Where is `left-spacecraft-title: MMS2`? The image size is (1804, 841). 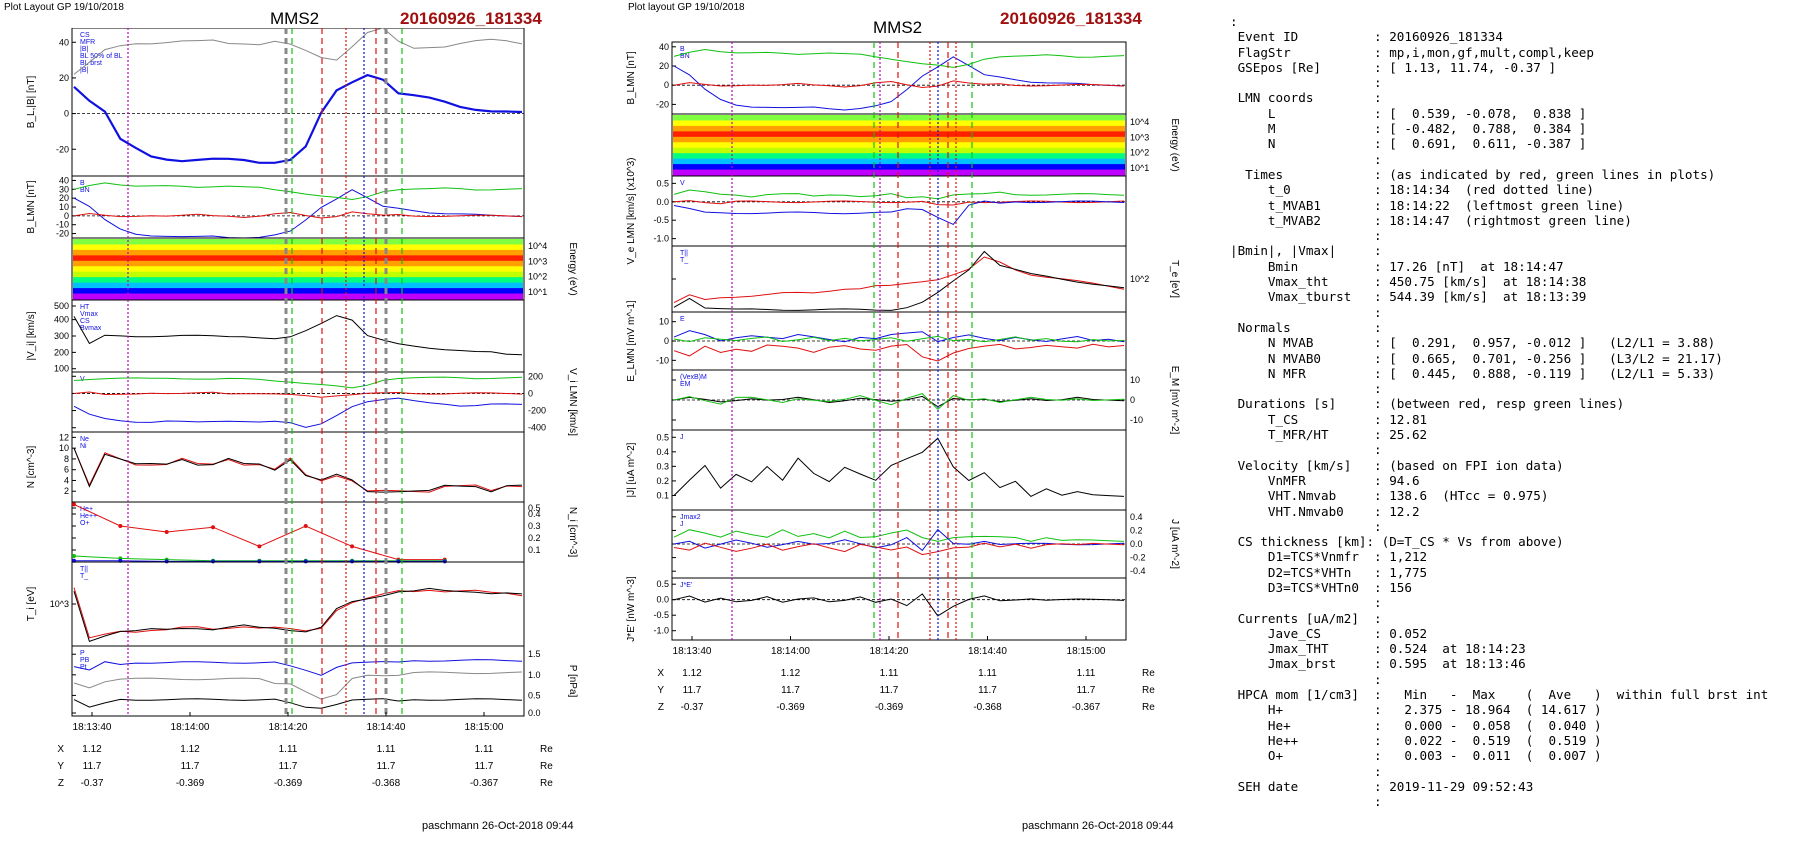
left-spacecraft-title: MMS2 is located at coordinates (295, 18).